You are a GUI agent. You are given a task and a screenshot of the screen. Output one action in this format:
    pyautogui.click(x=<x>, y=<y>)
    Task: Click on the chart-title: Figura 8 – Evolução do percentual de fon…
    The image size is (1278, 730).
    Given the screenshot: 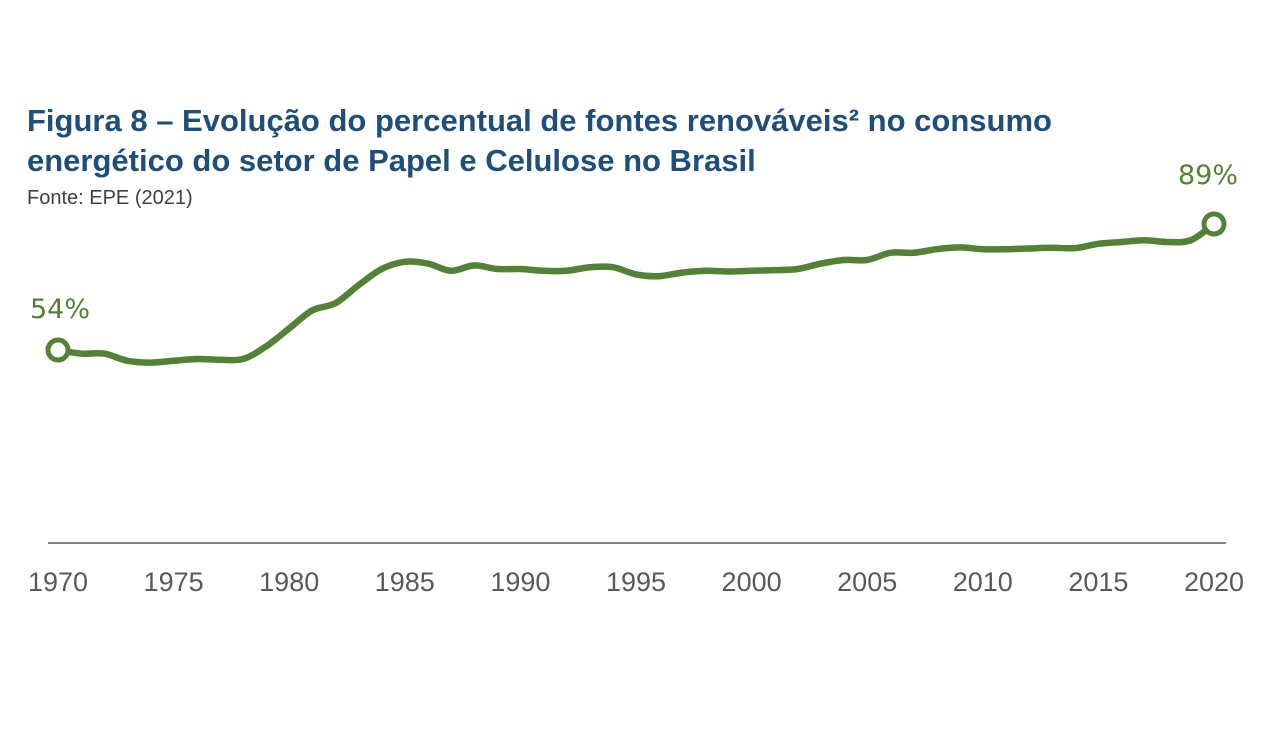 What is the action you would take?
    pyautogui.click(x=627, y=141)
    